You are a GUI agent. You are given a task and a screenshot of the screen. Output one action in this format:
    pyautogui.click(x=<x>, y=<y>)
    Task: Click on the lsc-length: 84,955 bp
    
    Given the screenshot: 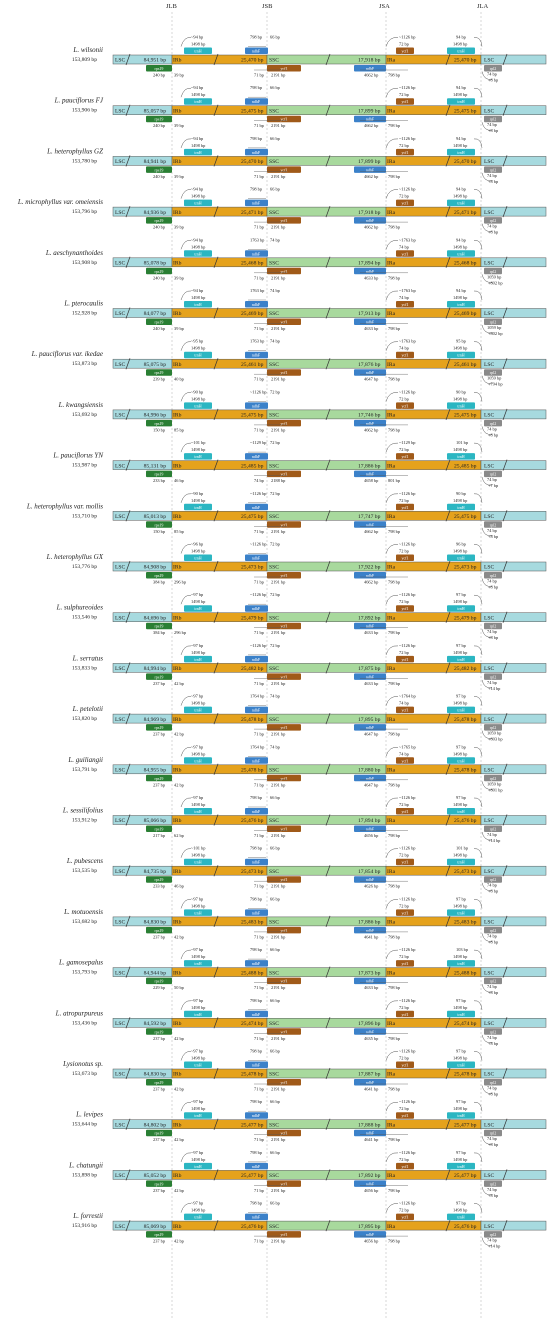 What is the action you would take?
    pyautogui.click(x=155, y=771)
    